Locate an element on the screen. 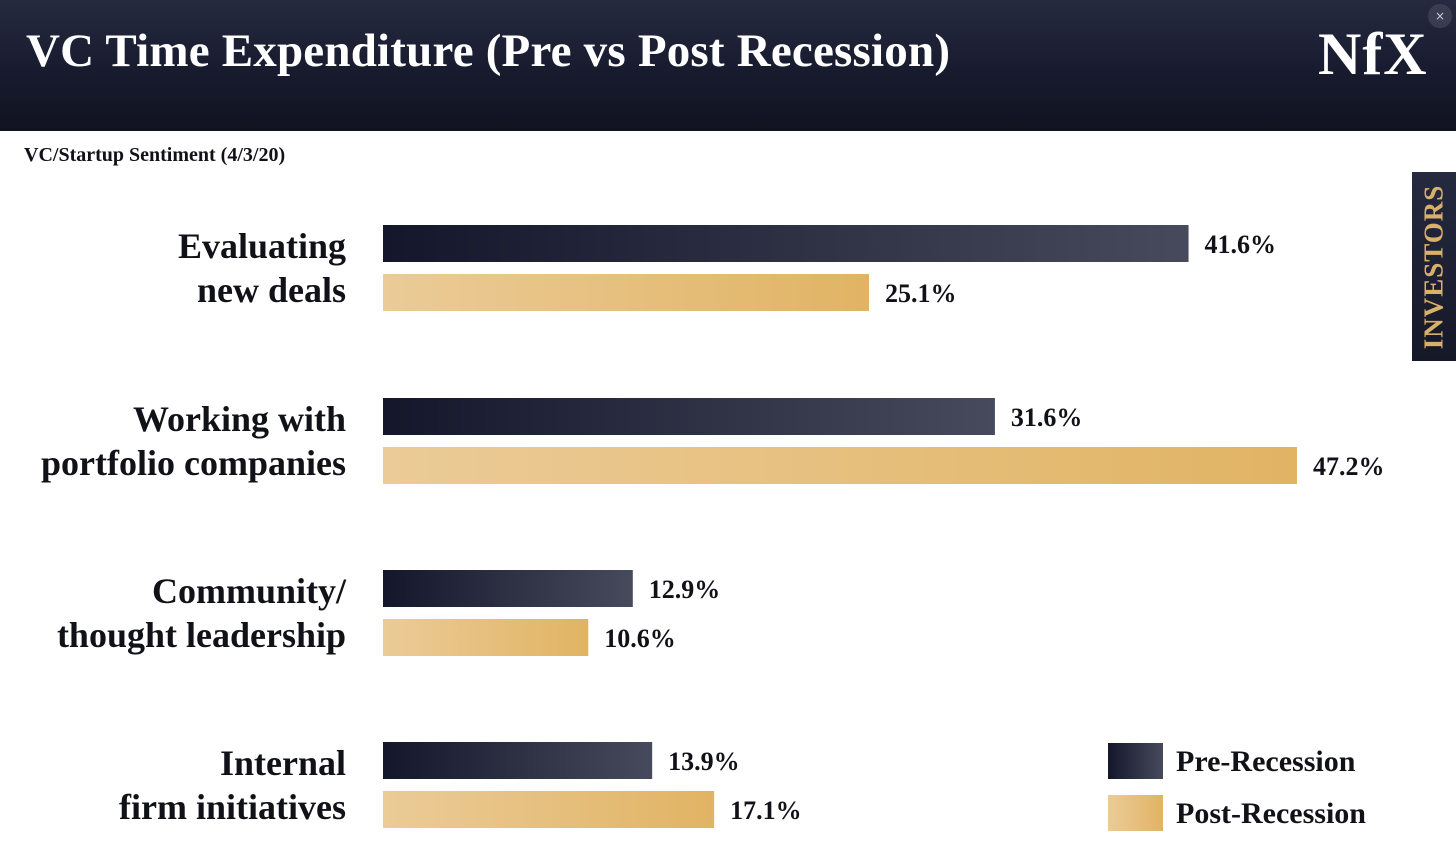 The width and height of the screenshot is (1456, 855). category-label-line: Internal is located at coordinates (283, 763).